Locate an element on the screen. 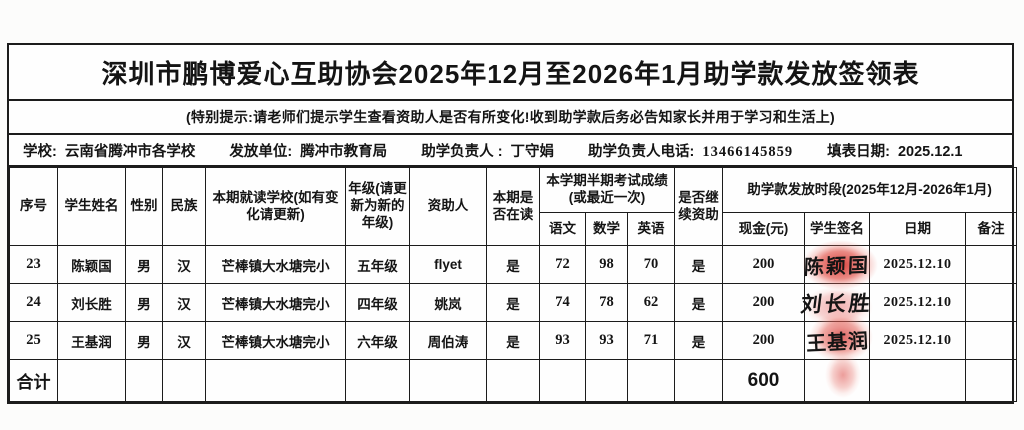 This screenshot has width=1024, height=430. info-school-value: 云南省腾冲市各学校 is located at coordinates (130, 151).